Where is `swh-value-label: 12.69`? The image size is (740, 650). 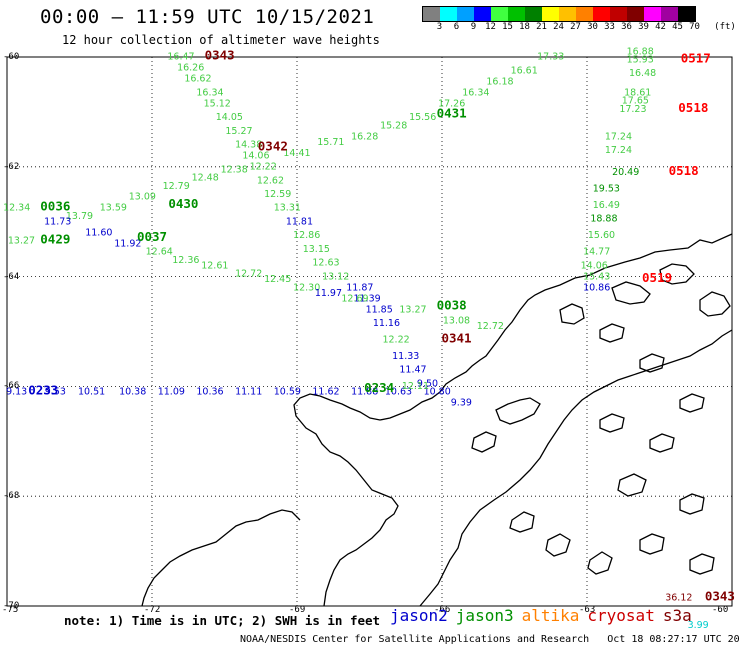
swh-value-label: 12.69 is located at coordinates (354, 298).